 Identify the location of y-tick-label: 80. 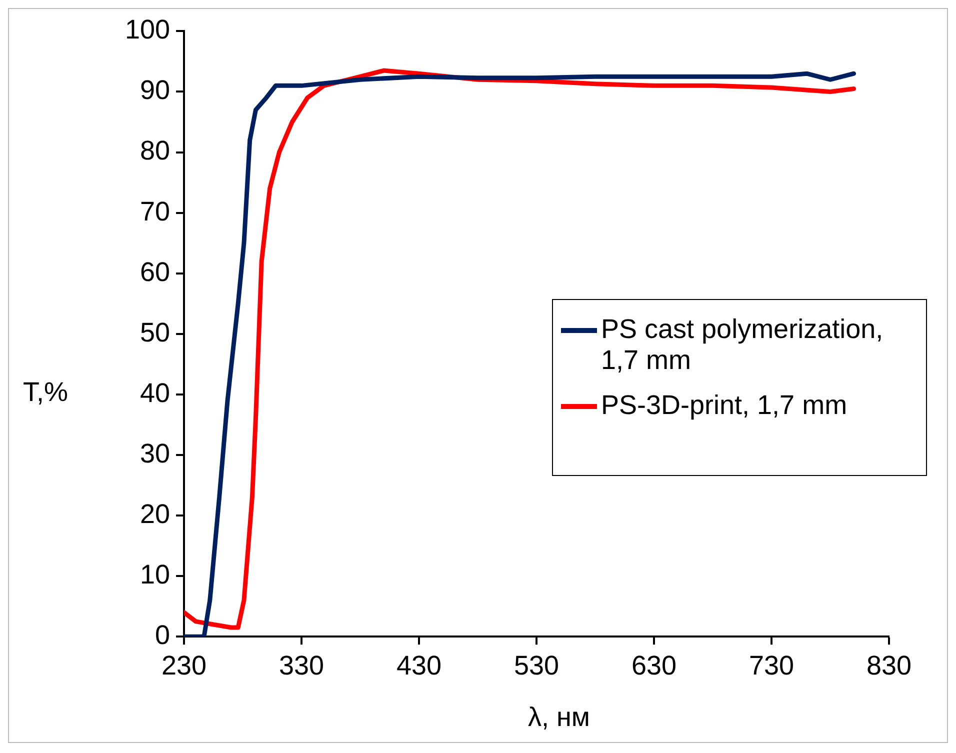
(155, 151).